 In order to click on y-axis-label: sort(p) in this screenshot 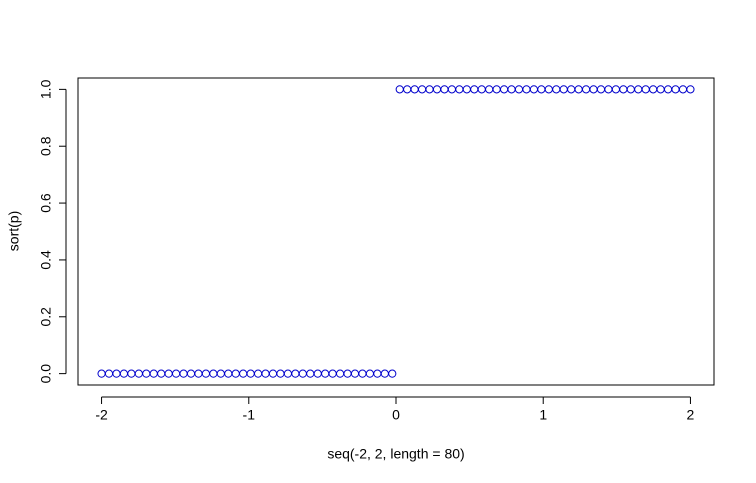, I will do `click(14, 231)`.